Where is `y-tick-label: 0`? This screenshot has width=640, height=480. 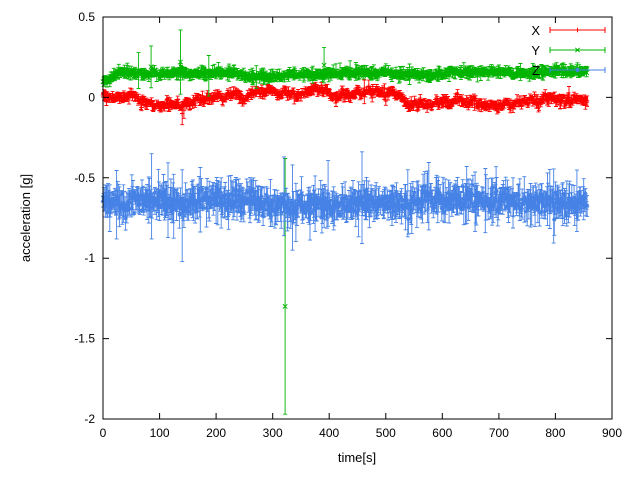 y-tick-label: 0 is located at coordinates (91, 97).